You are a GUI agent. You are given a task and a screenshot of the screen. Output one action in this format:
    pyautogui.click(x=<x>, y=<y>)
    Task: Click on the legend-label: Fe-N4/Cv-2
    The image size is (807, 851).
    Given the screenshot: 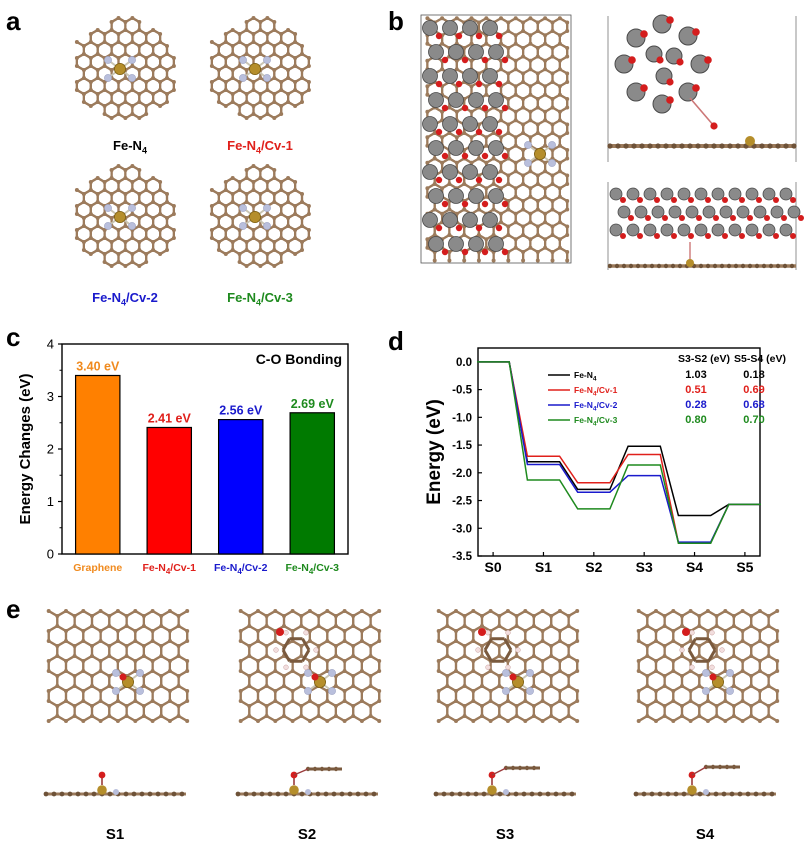 What is the action you would take?
    pyautogui.click(x=596, y=406)
    